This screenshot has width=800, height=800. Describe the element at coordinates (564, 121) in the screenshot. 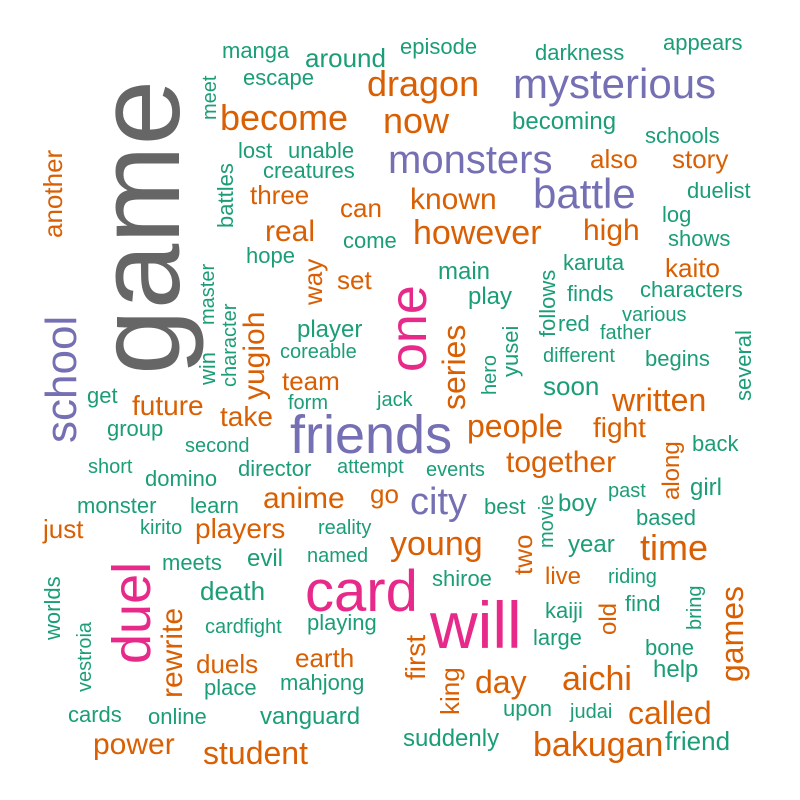

I see `word-becoming: becoming` at that location.